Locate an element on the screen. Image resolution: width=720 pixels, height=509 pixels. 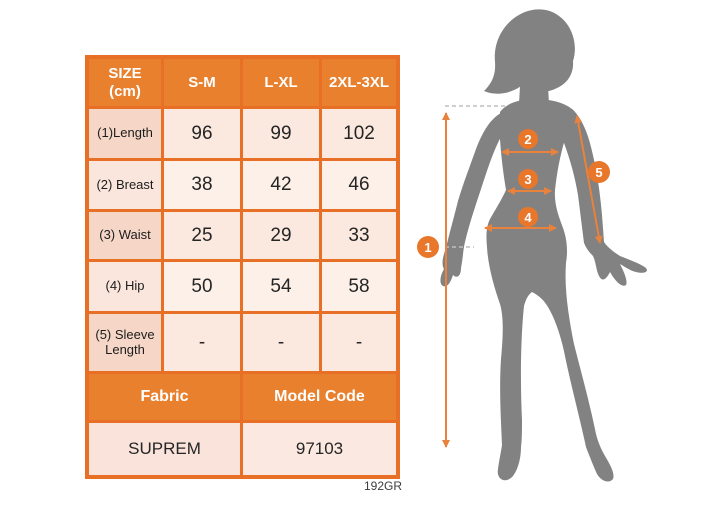
row-label-sleeve-length: (5) Sleeve Length is located at coordinates (125, 342).